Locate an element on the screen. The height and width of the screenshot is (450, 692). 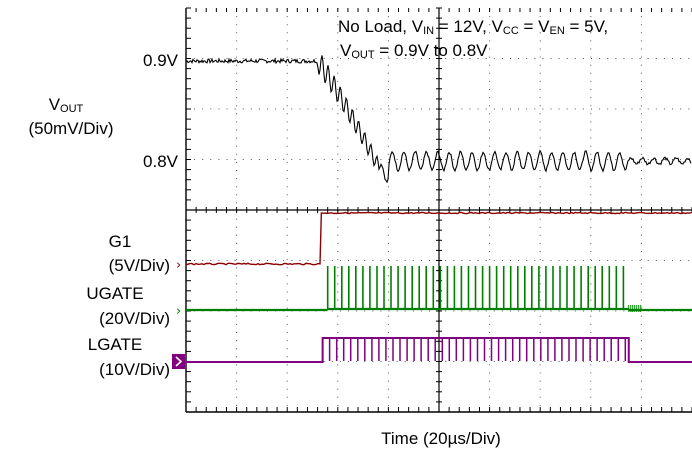
lgate-marker-arrow is located at coordinates (179, 361).